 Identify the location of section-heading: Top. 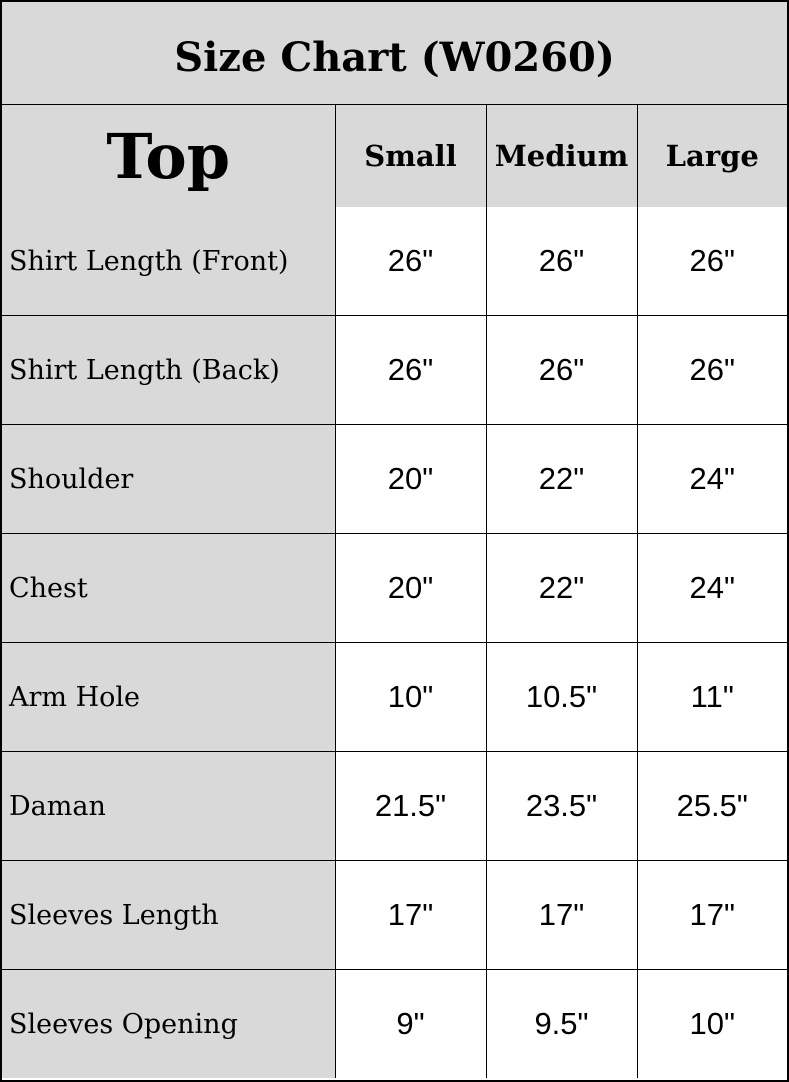
(169, 156).